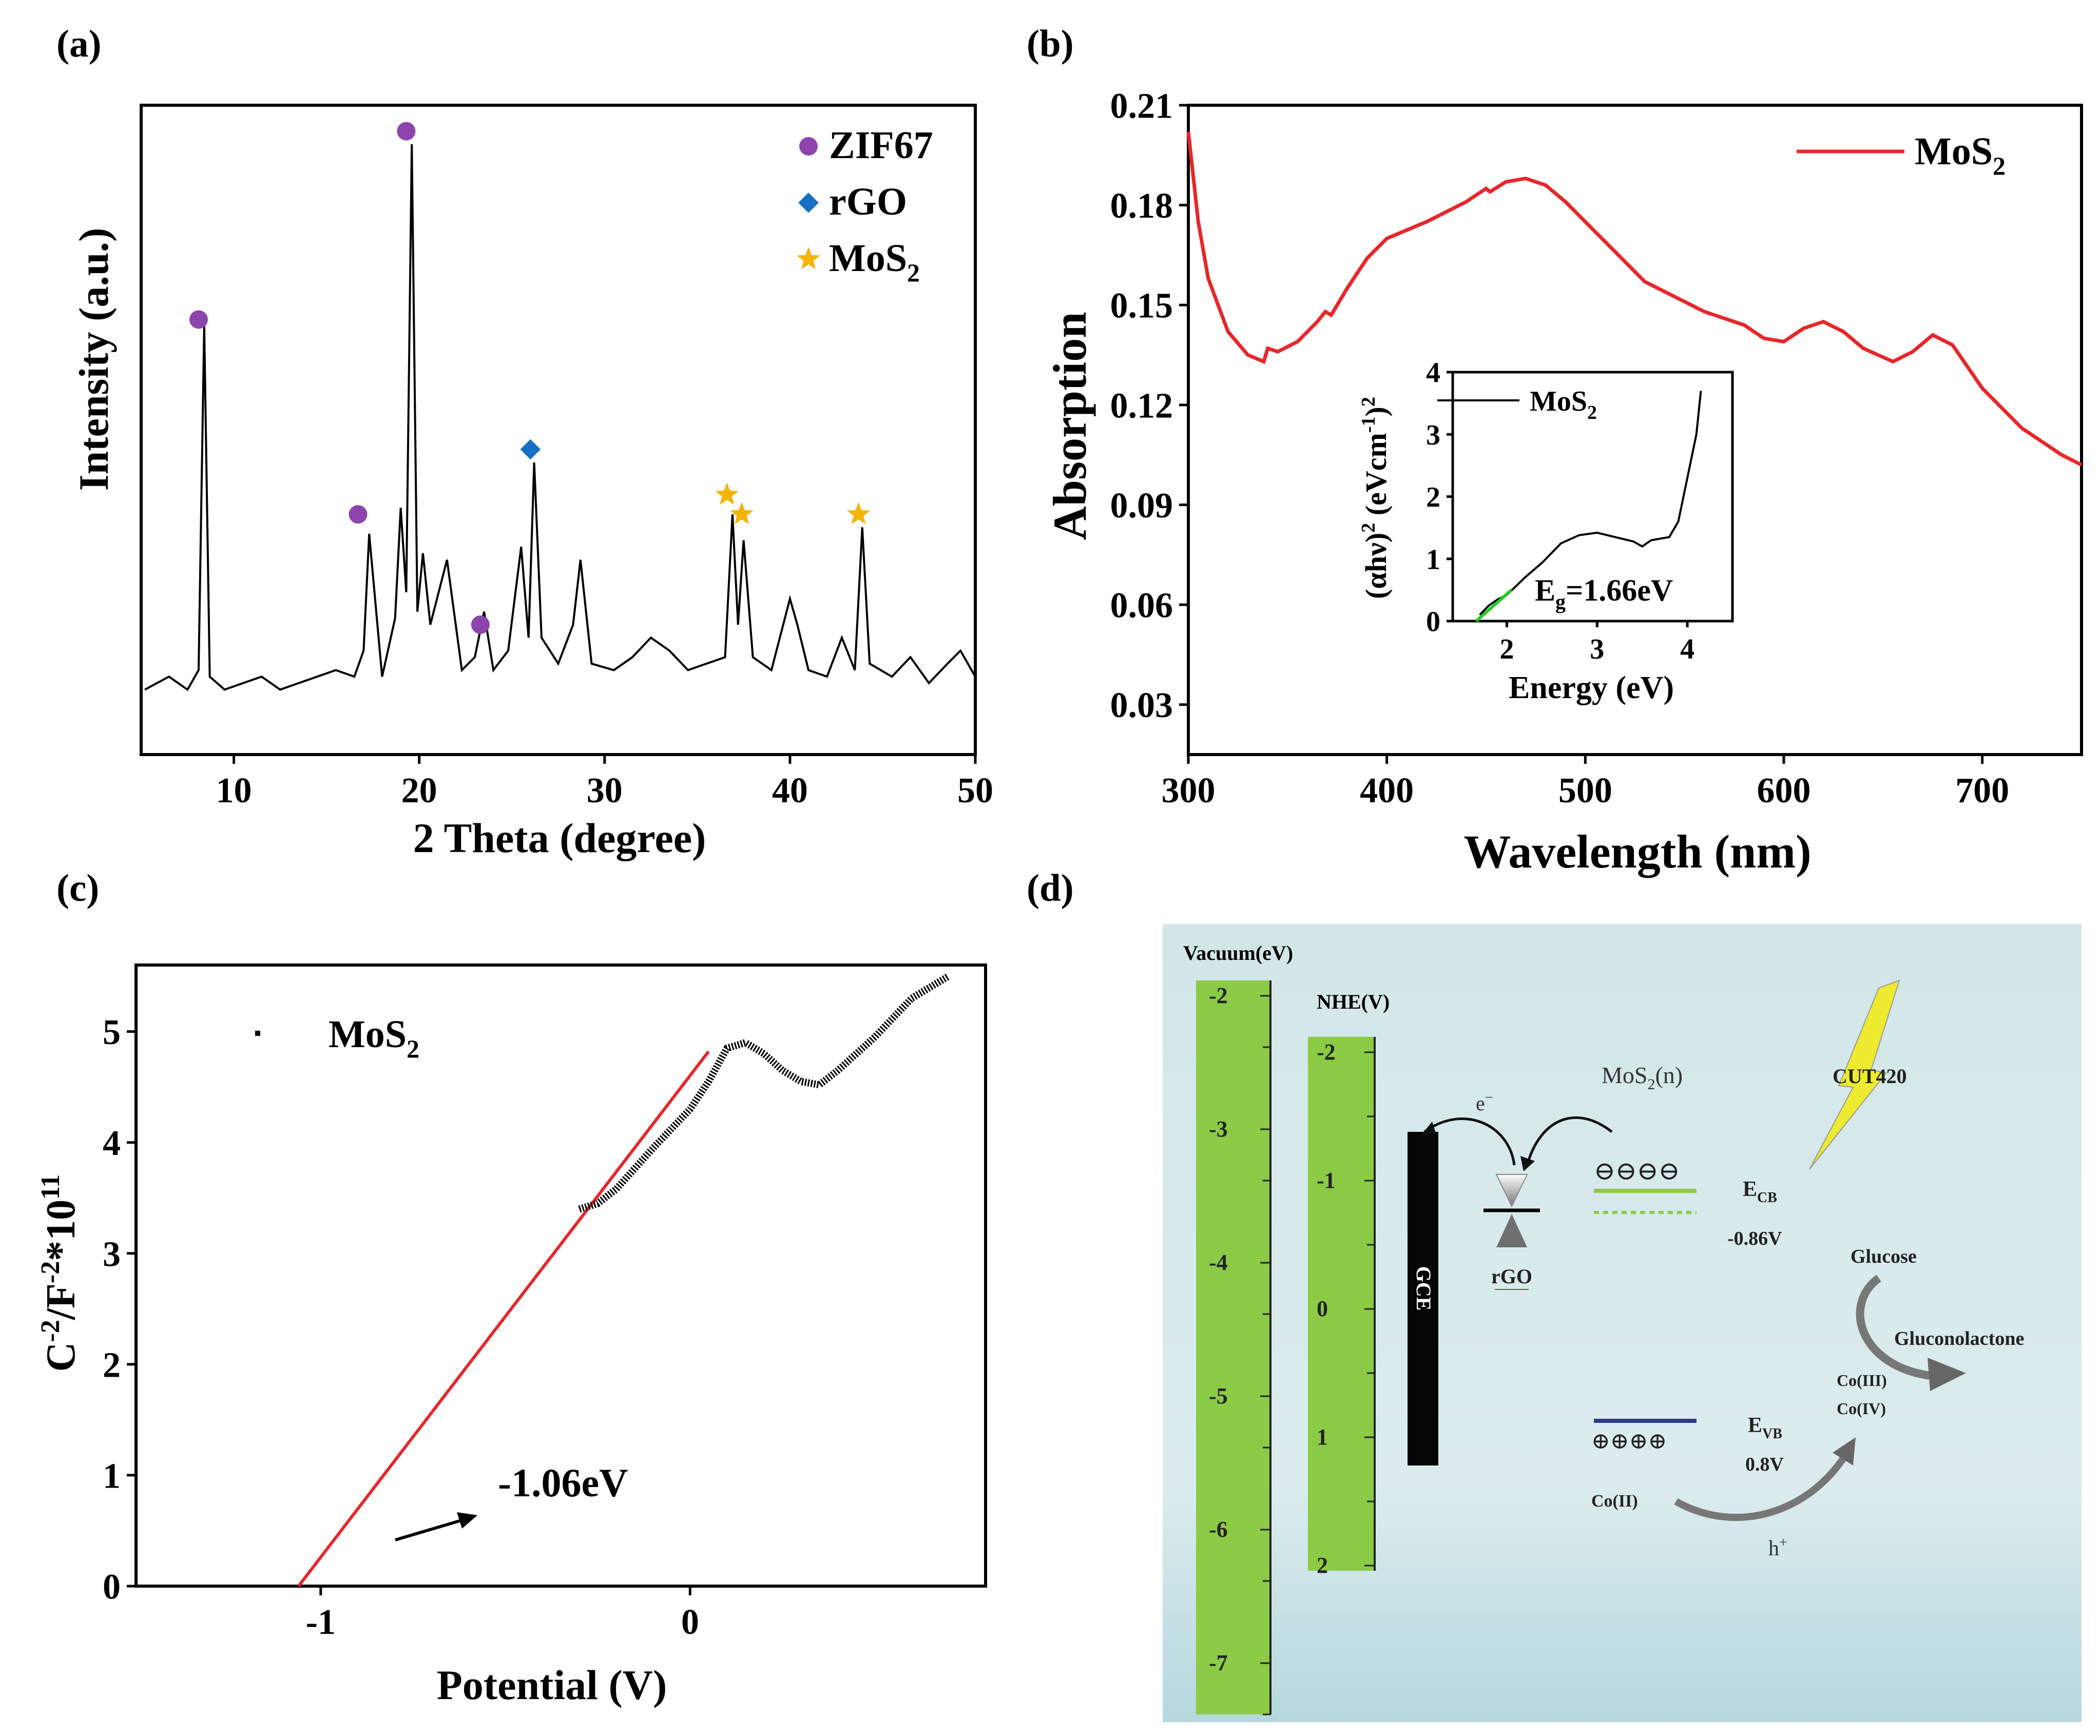 The image size is (2100, 1736). I want to click on rgo-upper-cone, so click(1511, 1191).